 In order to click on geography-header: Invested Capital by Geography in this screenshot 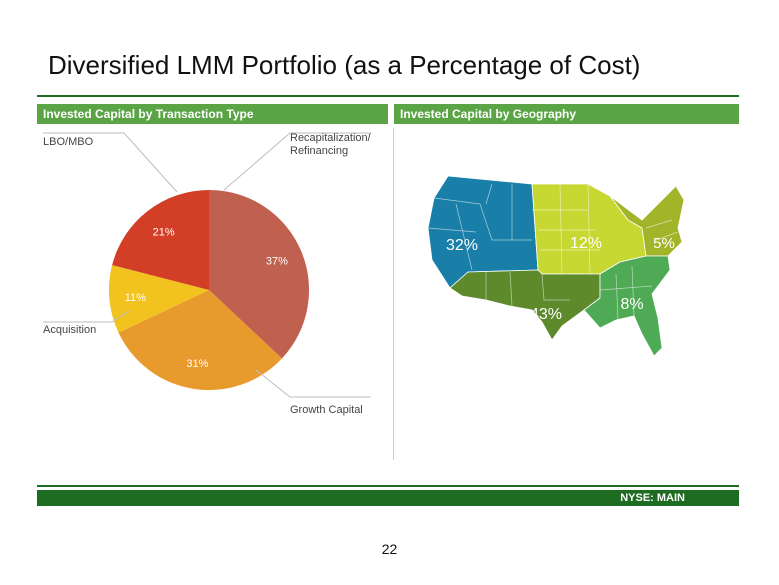, I will do `click(566, 114)`.